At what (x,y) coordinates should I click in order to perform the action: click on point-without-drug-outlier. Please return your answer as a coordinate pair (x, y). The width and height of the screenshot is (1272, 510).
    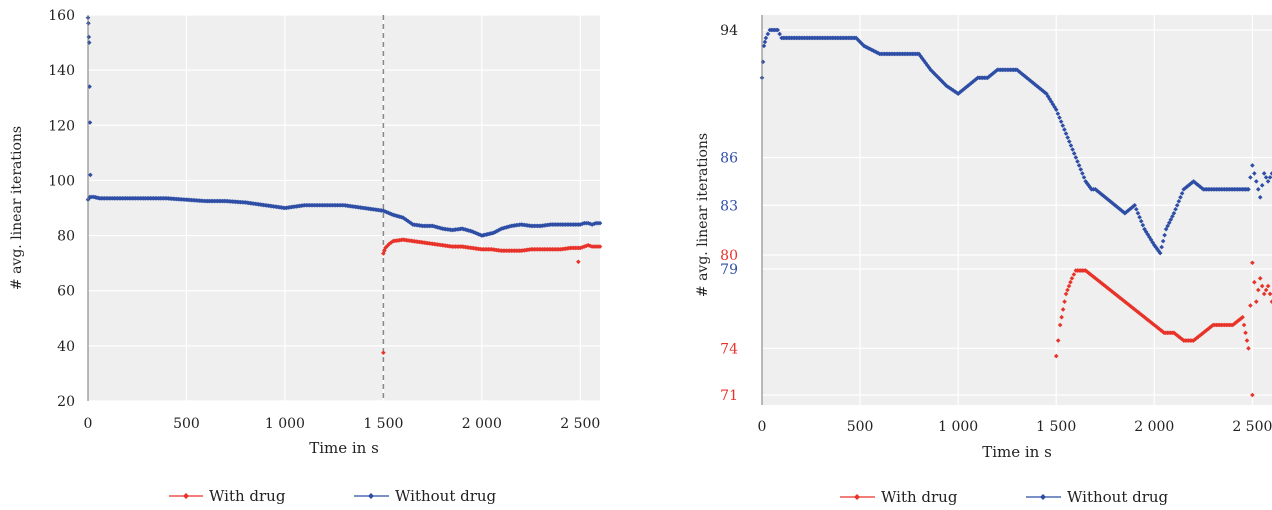
    Looking at the image, I should click on (90, 122).